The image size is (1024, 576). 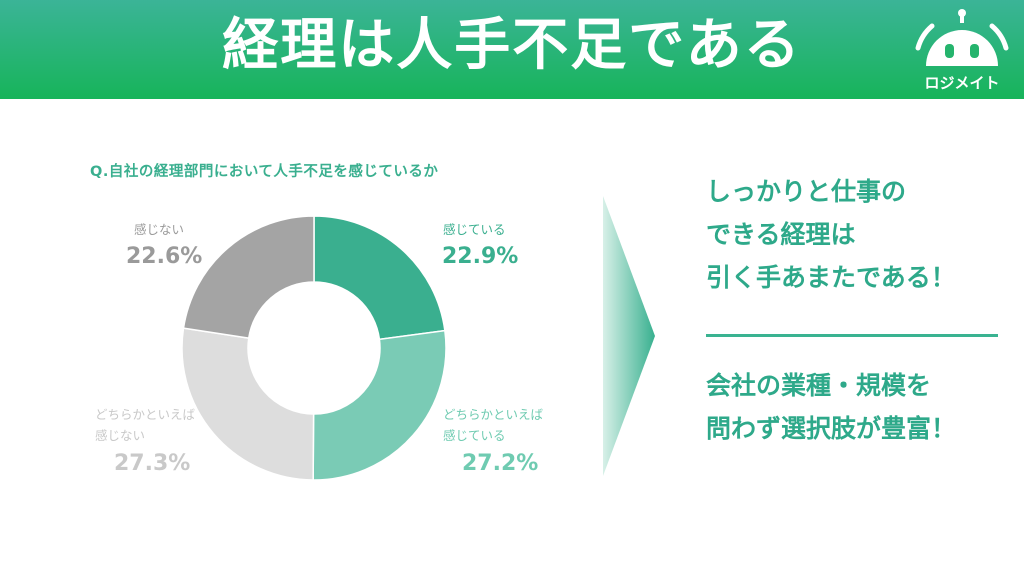 I want to click on logo-text: ロジメイト, so click(x=962, y=83).